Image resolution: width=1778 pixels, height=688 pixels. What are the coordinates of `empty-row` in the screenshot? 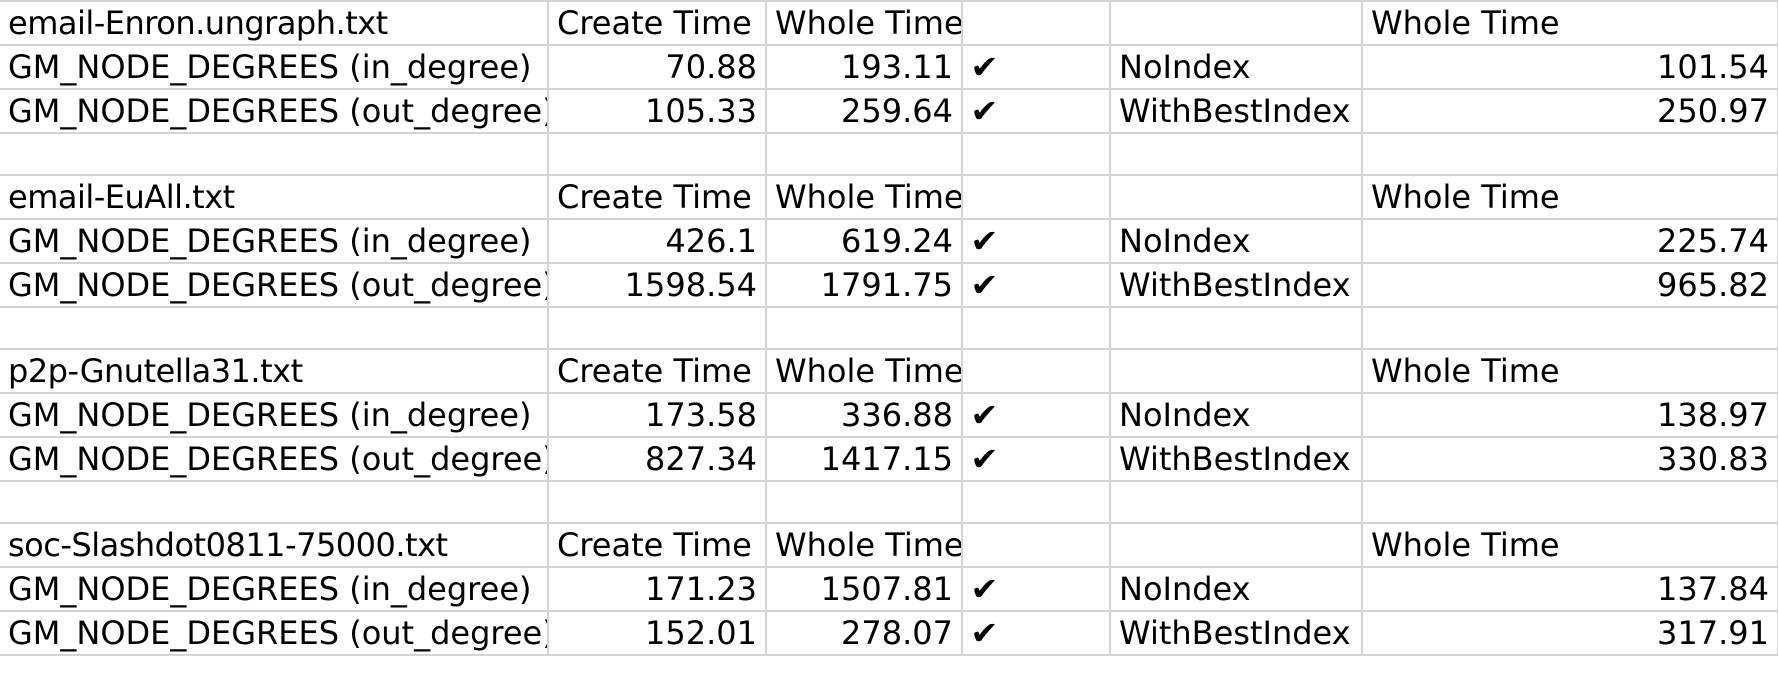 It's located at (889, 502).